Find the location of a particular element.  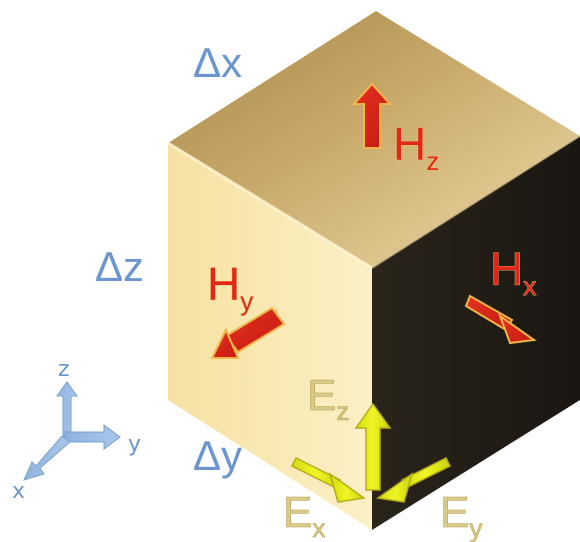

axis-x-label: x is located at coordinates (18, 491).